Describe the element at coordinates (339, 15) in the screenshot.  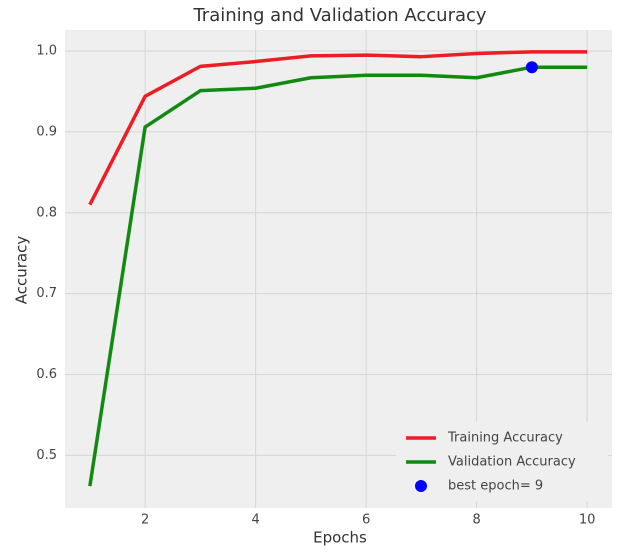
I see `chart-title: Training and Validation Accuracy` at that location.